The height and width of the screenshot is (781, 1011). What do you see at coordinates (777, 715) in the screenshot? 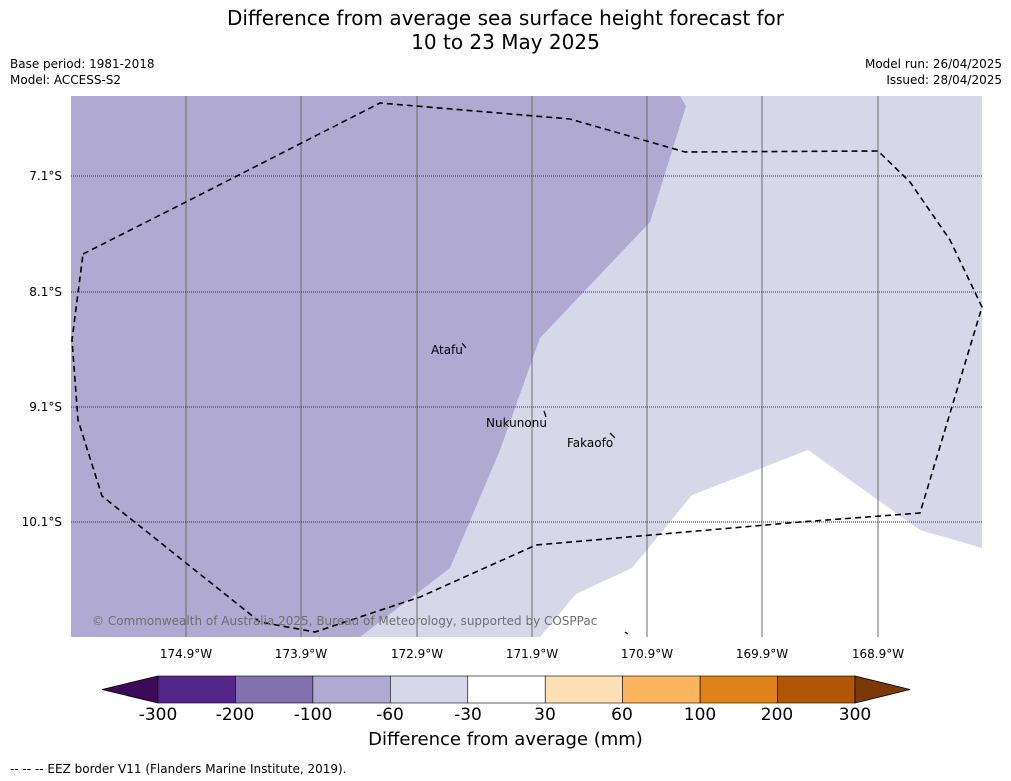
I see `colorbar-tick: 200` at bounding box center [777, 715].